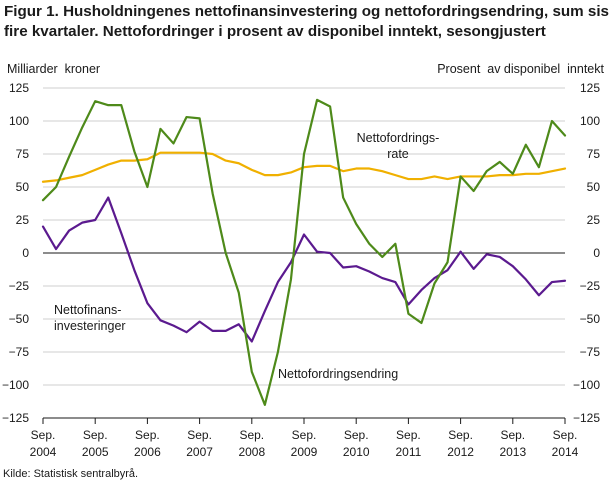 This screenshot has height=487, width=609. Describe the element at coordinates (590, 121) in the screenshot. I see `y-tick-label-right: 100` at that location.